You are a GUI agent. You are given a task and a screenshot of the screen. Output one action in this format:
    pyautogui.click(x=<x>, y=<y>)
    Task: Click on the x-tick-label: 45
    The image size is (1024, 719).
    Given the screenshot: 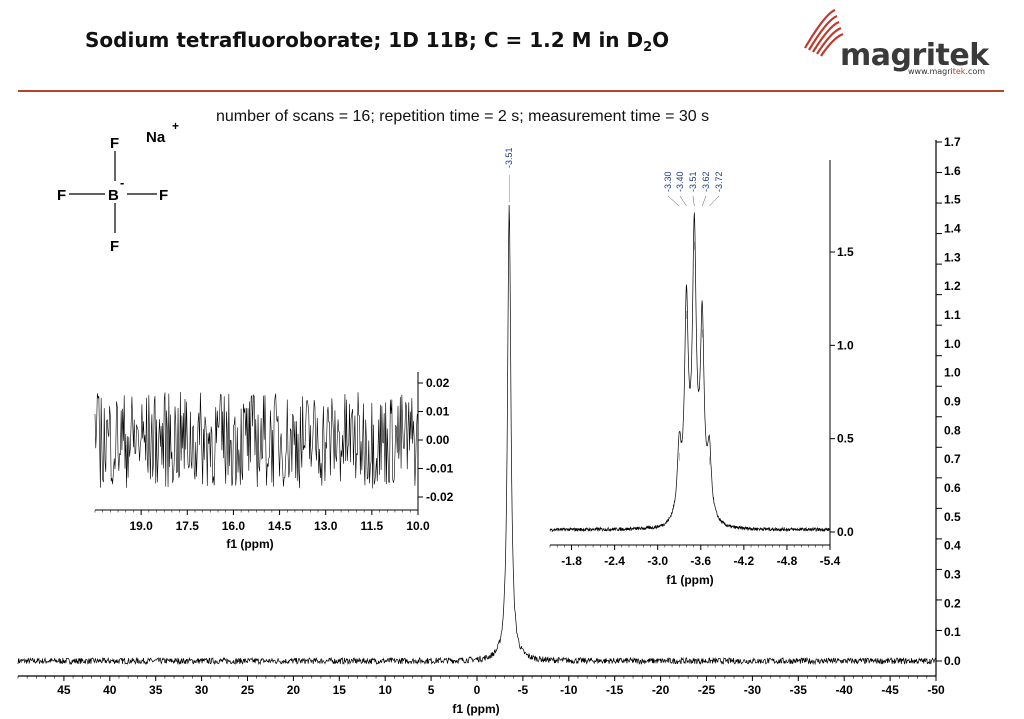 What is the action you would take?
    pyautogui.click(x=64, y=690)
    